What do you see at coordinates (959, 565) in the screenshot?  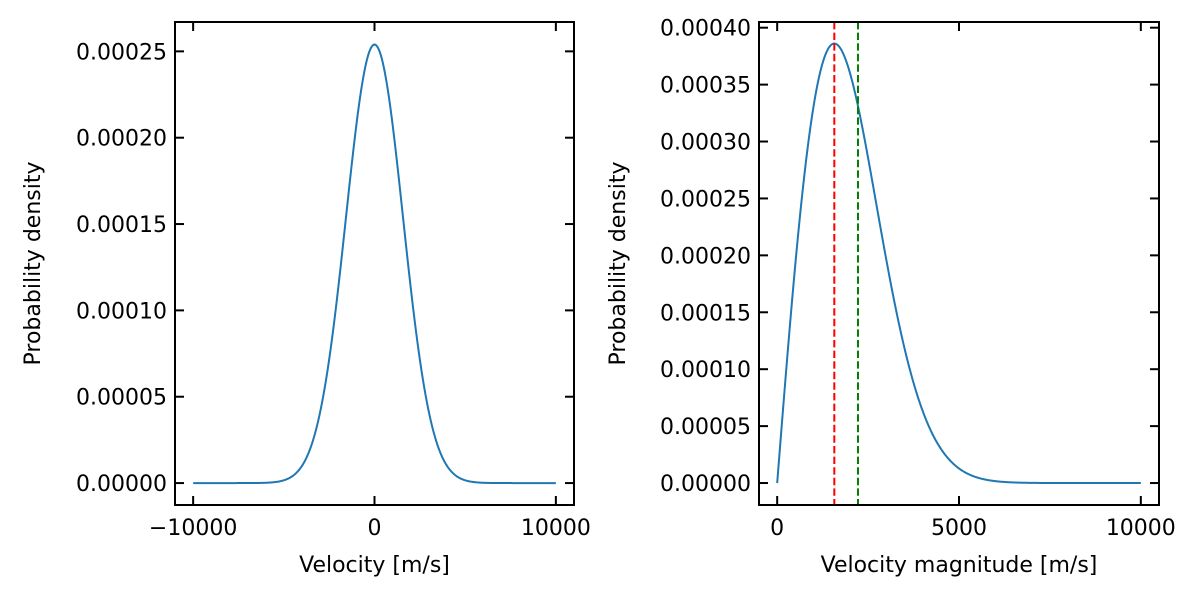 I see `x-axis-label: Velocity magnitude [m/s]` at bounding box center [959, 565].